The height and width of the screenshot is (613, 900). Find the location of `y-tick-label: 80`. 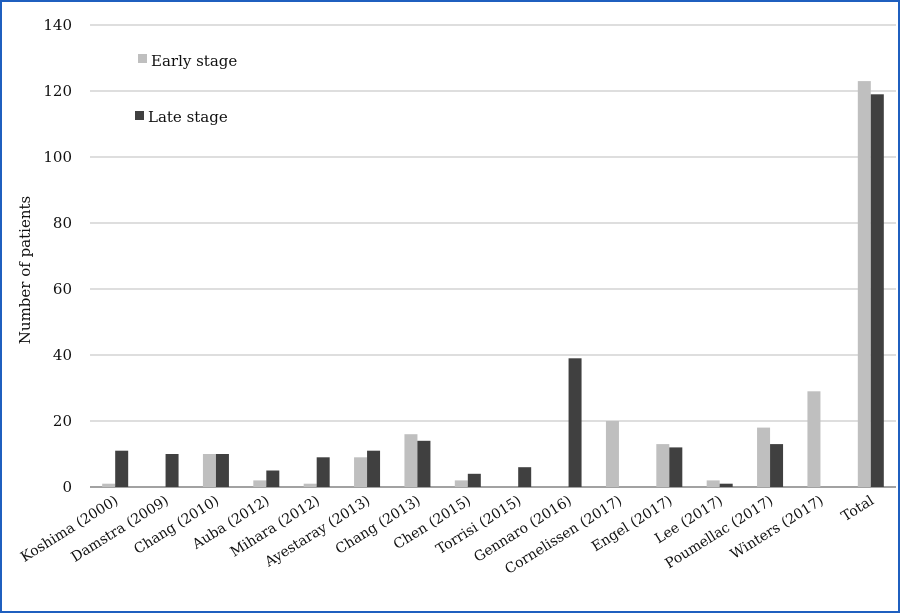

y-tick-label: 80 is located at coordinates (62, 223).